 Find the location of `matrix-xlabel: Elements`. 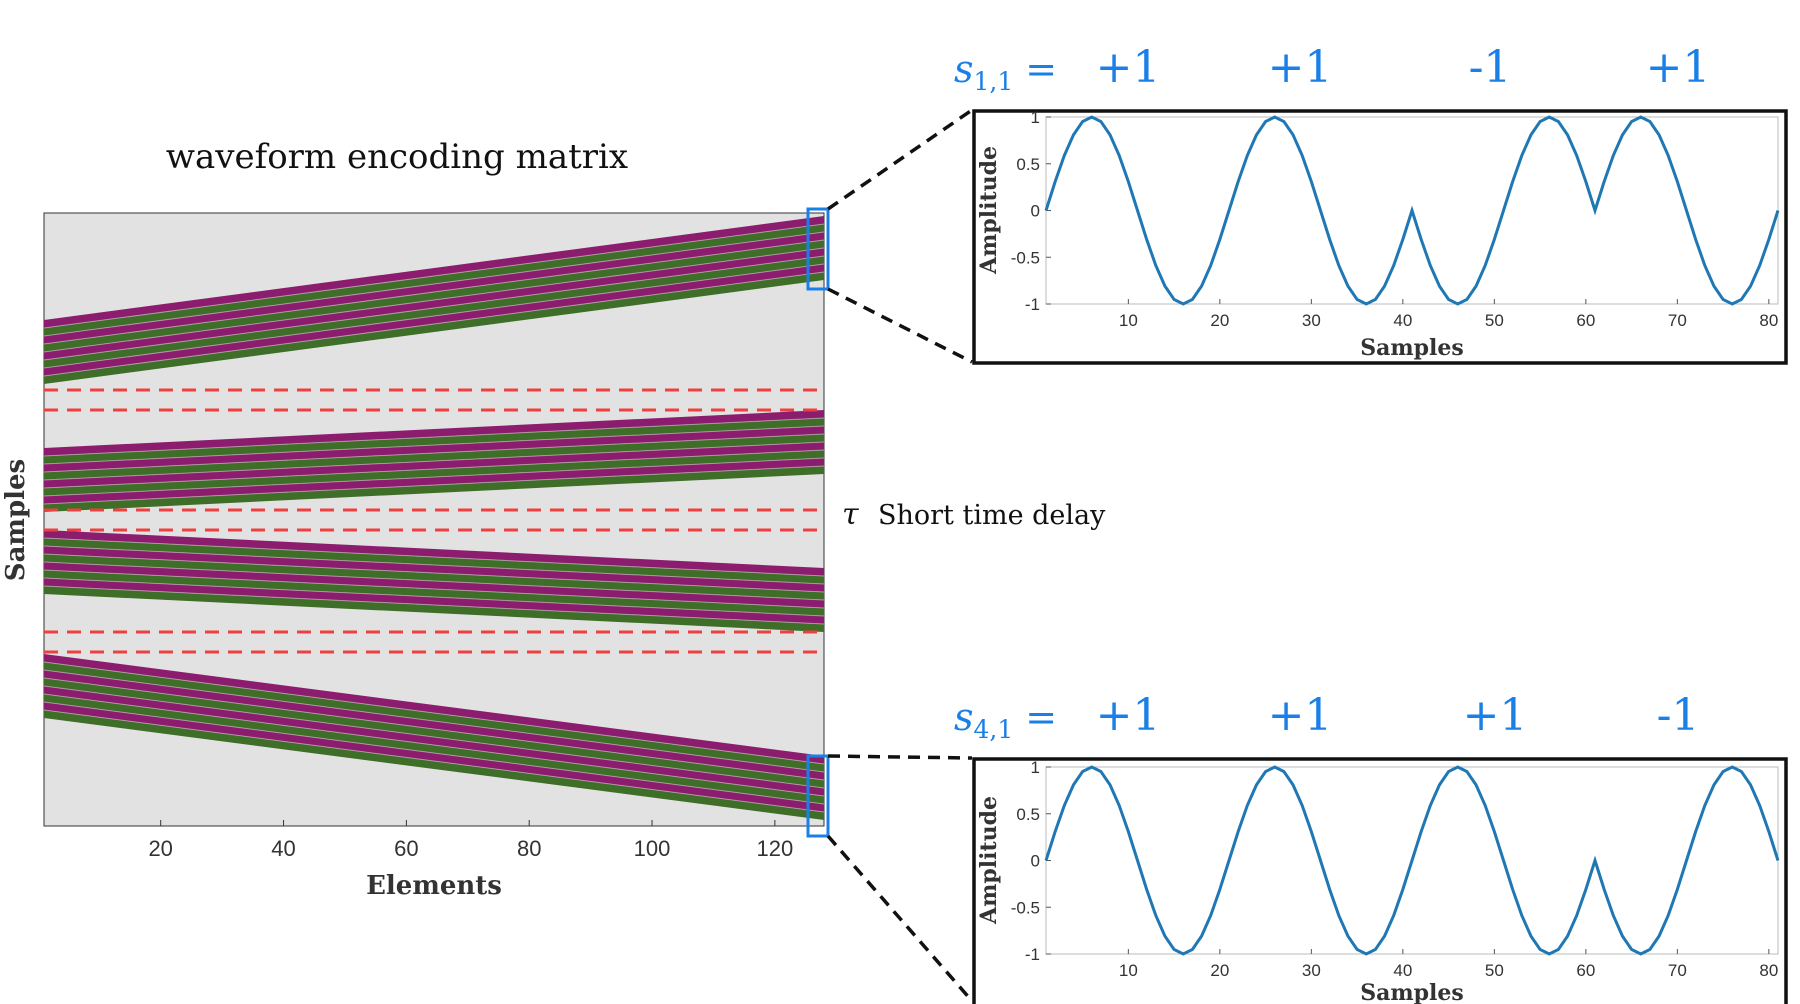

matrix-xlabel: Elements is located at coordinates (434, 886).